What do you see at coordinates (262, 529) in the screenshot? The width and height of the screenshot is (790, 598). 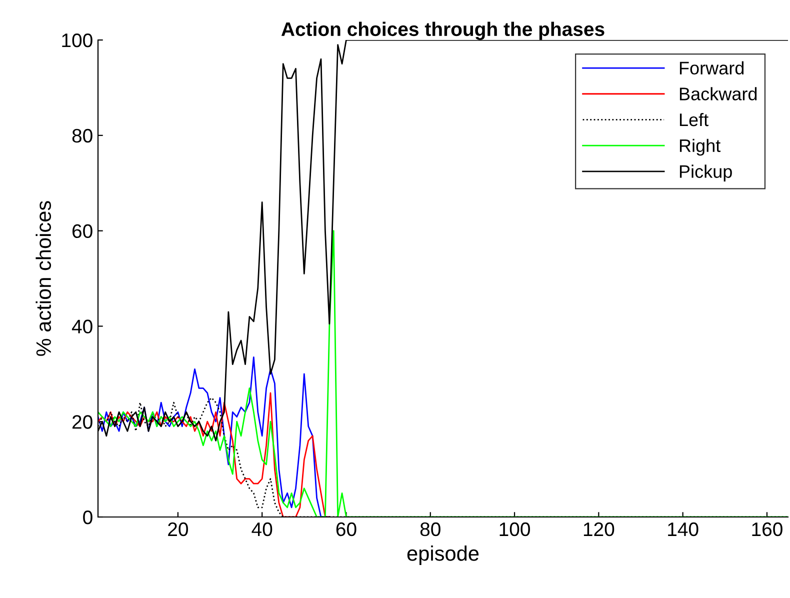 I see `x-tick-label: 40` at bounding box center [262, 529].